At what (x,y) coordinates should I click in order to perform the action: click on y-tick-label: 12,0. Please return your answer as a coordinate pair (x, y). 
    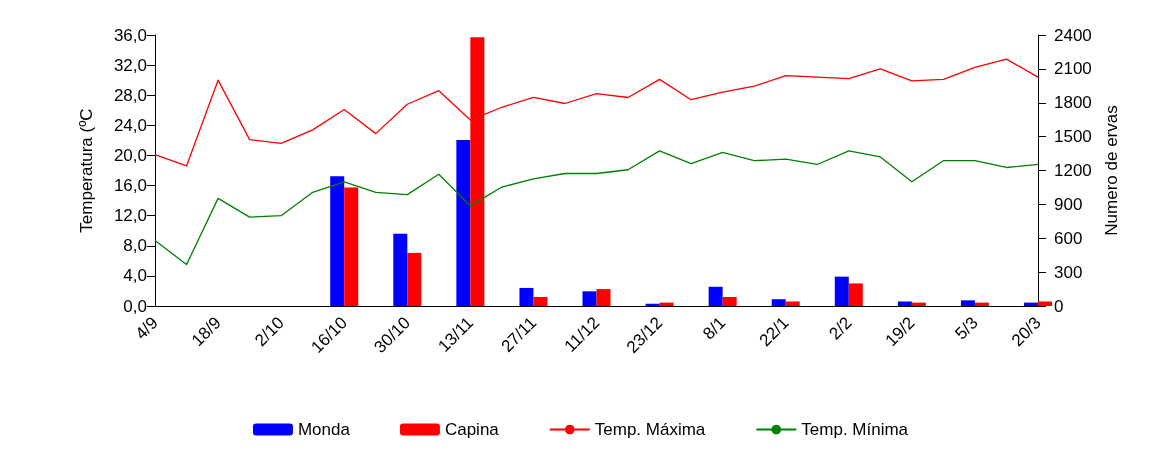
    Looking at the image, I should click on (130, 216).